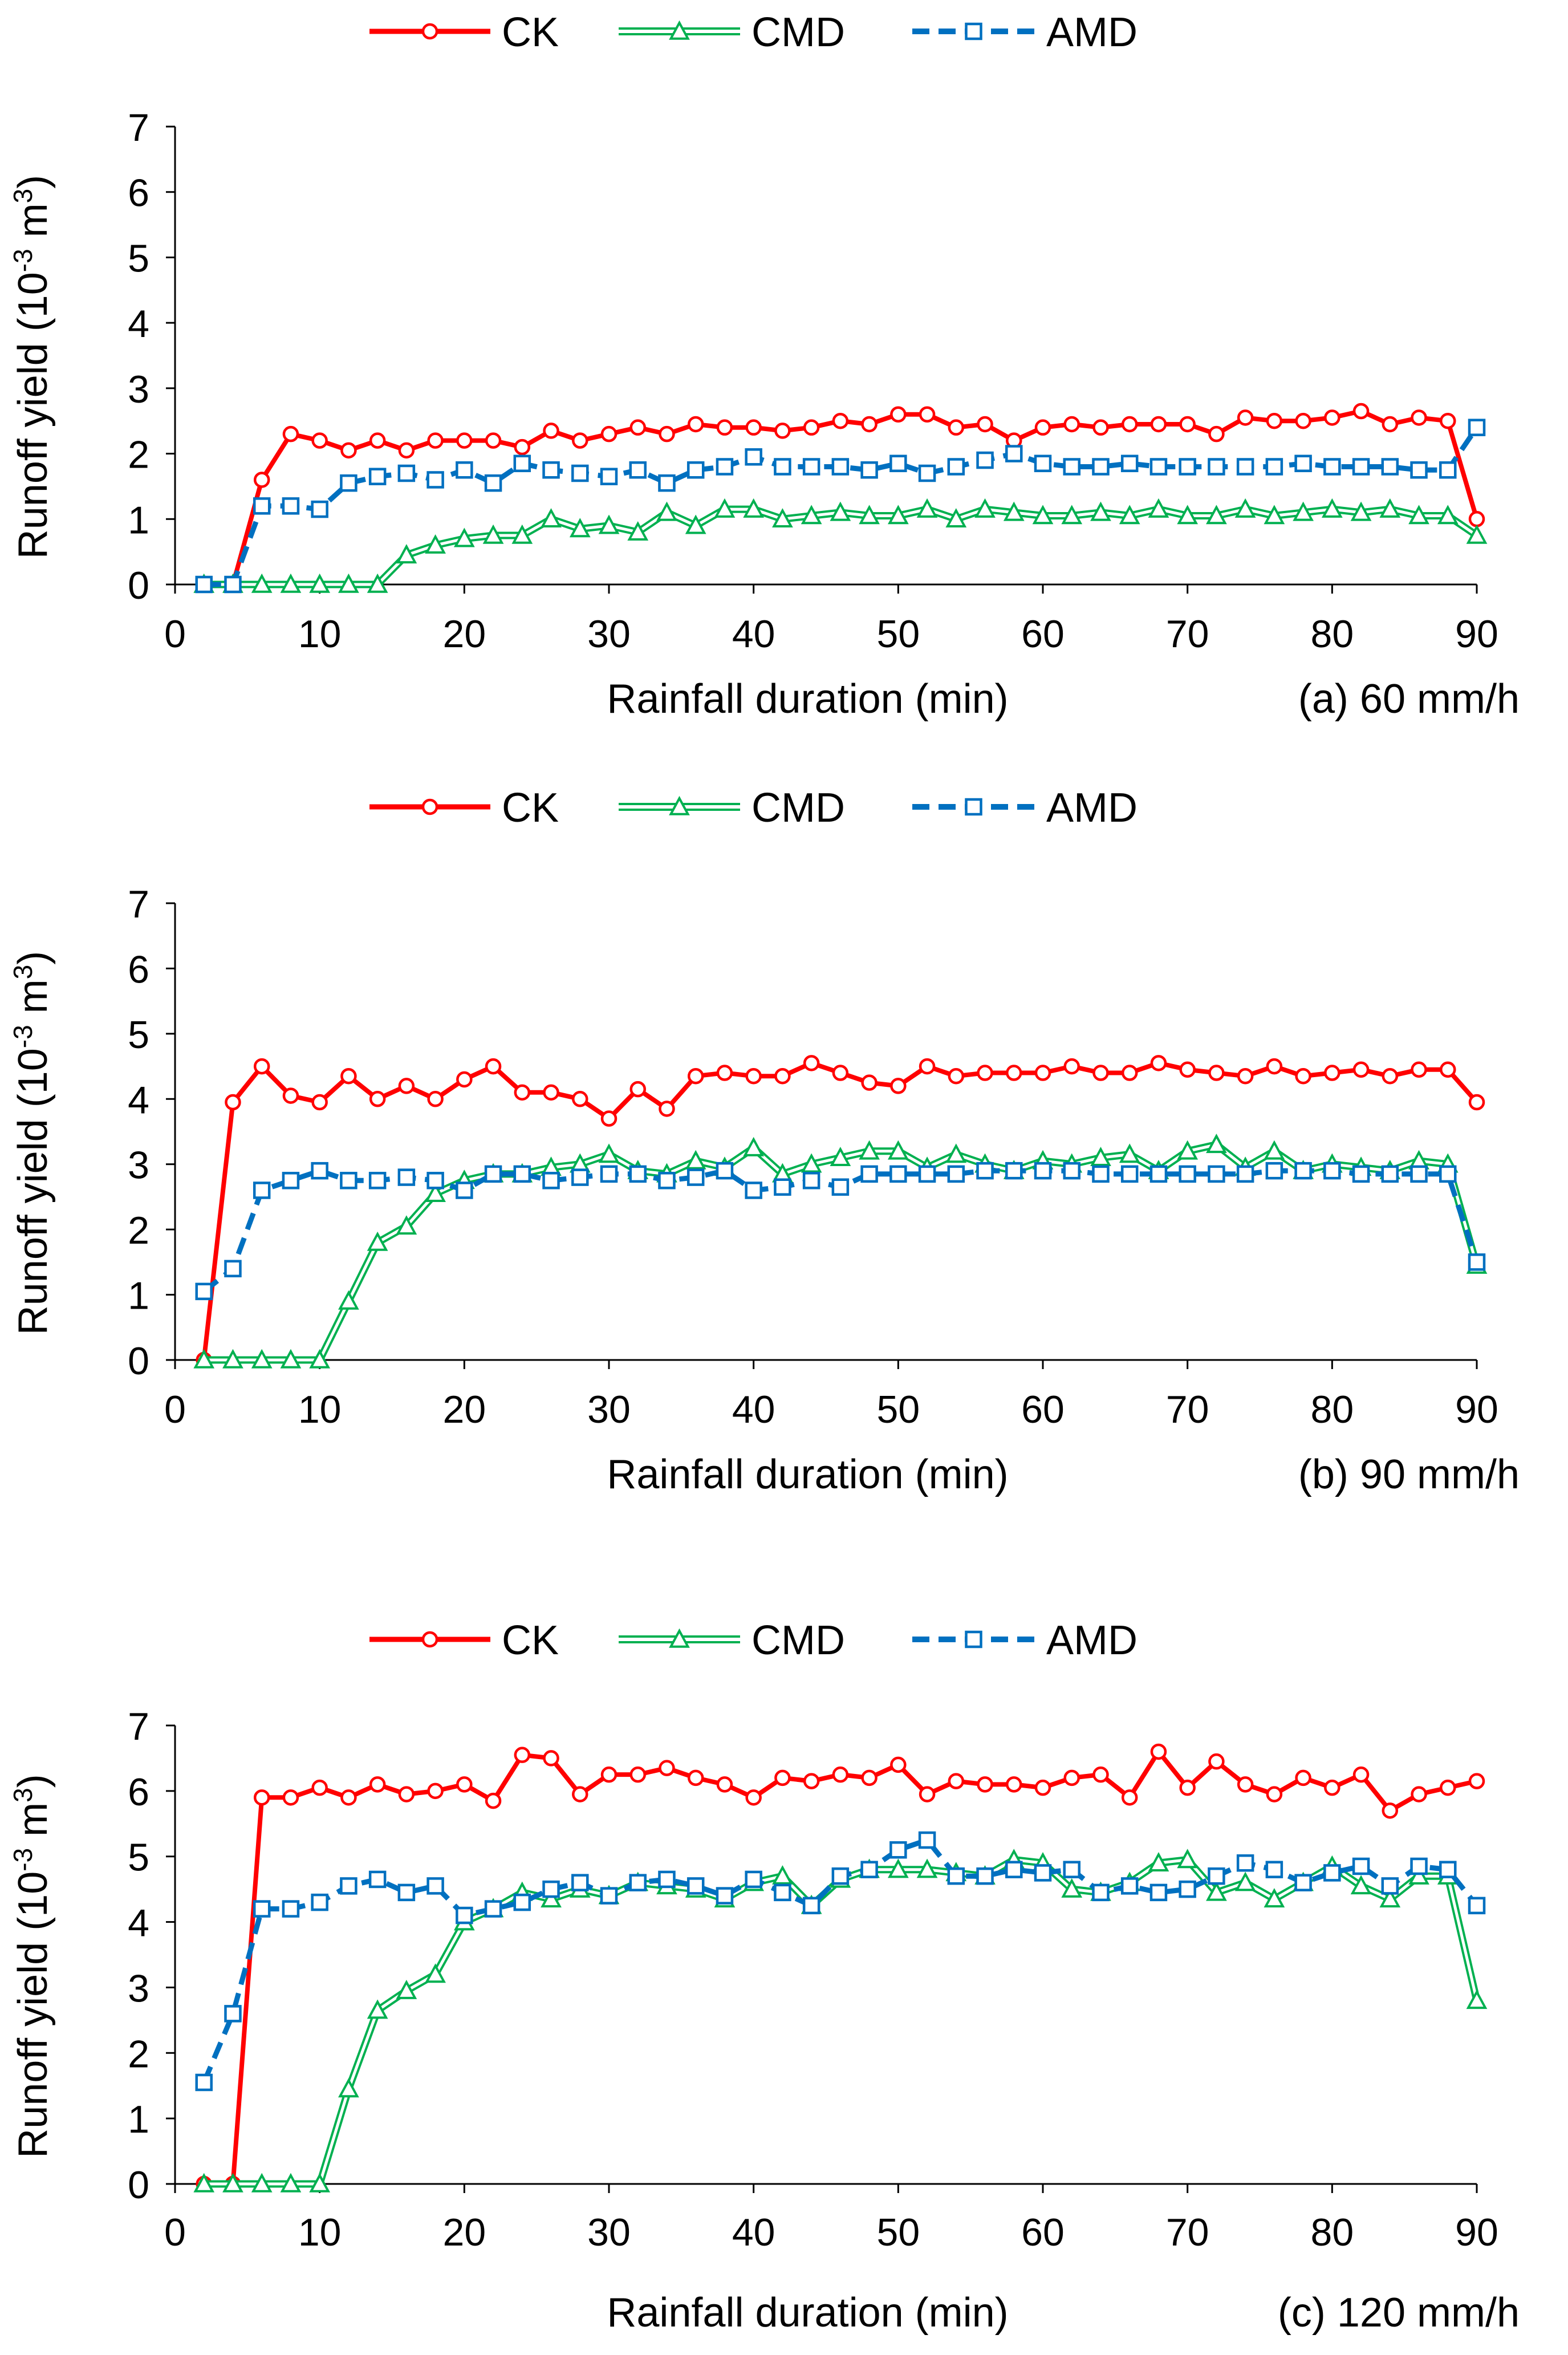 The image size is (1568, 2355). I want to click on legend-item-amd: AMD, so click(1025, 1640).